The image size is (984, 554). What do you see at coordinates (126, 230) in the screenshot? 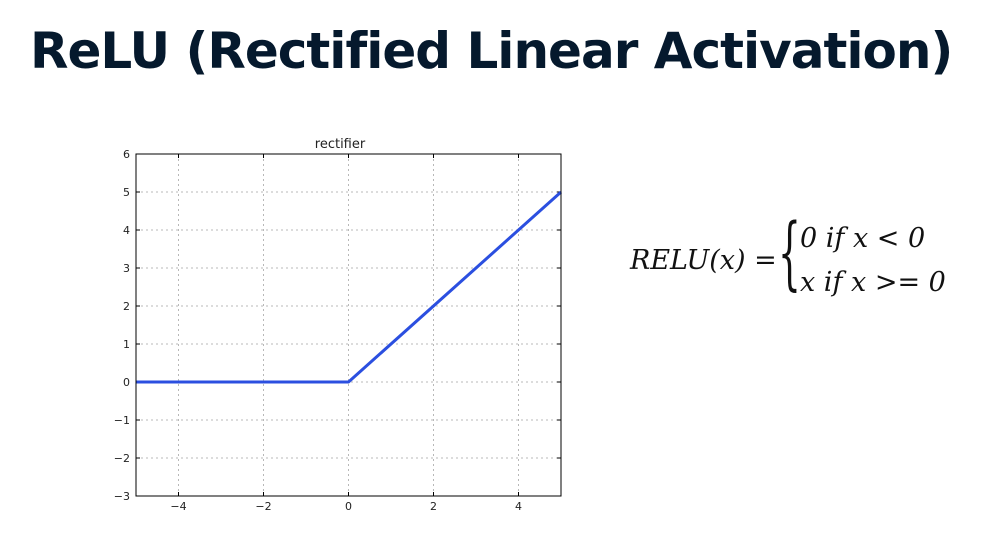
I see `y-tick-label: 4` at bounding box center [126, 230].